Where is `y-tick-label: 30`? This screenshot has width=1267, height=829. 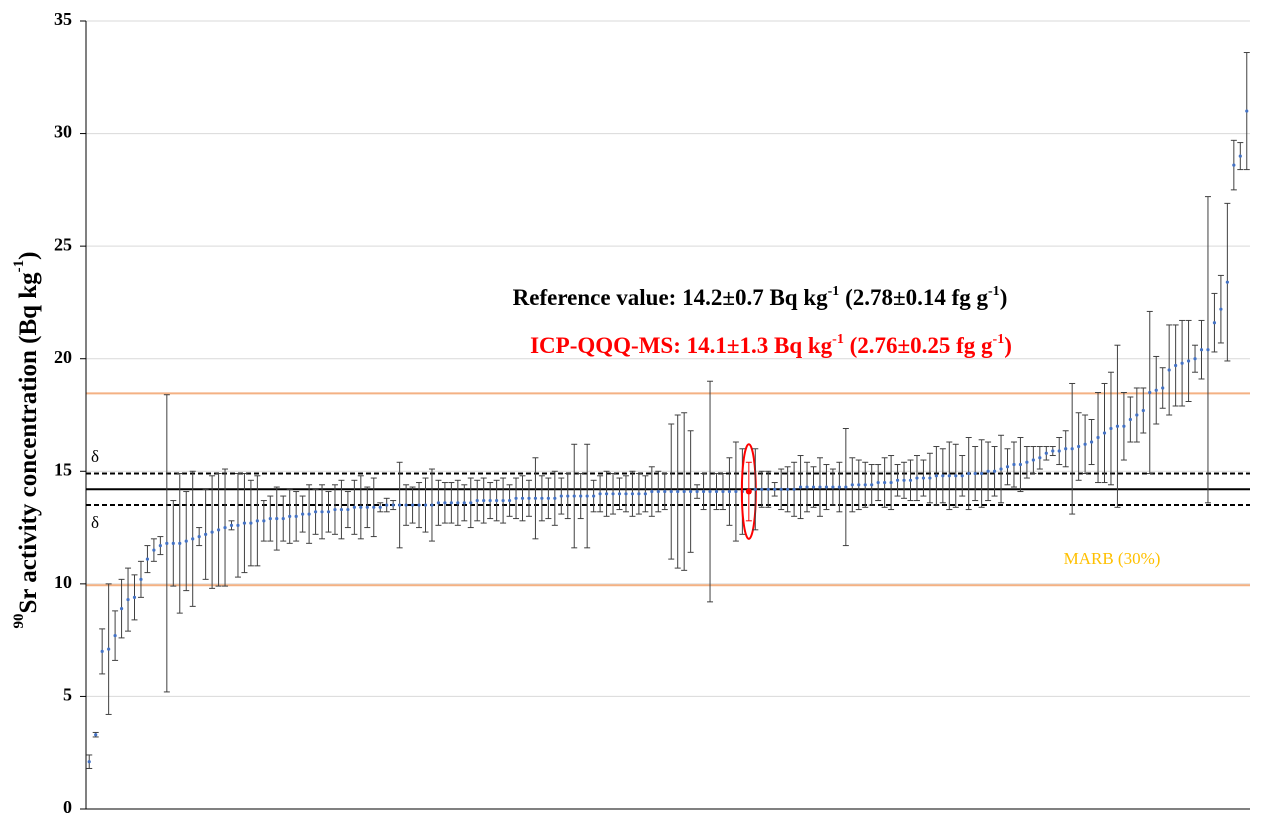 y-tick-label: 30 is located at coordinates (63, 132).